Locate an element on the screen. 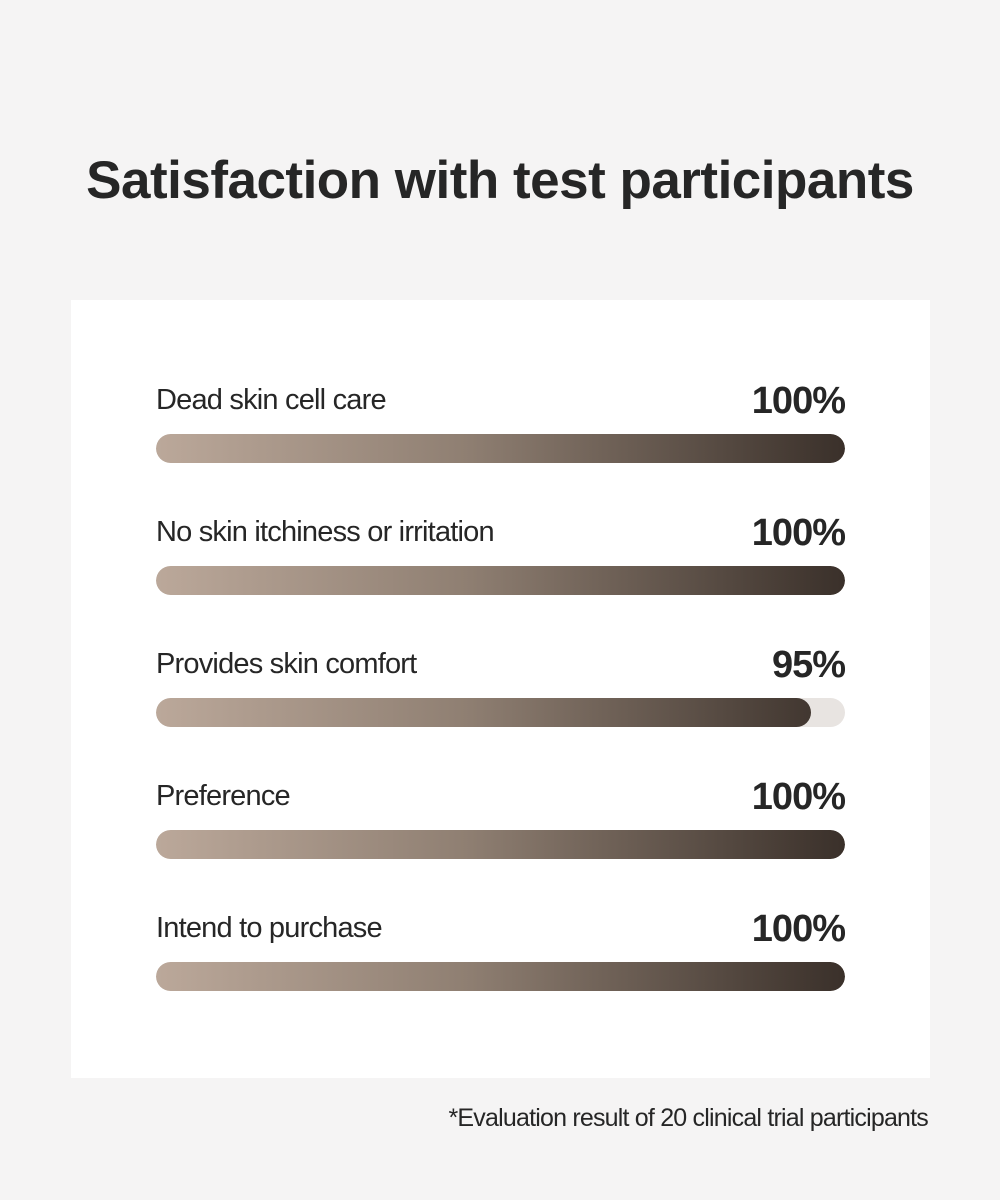 The image size is (1000, 1200). bar-row-preference: Preference 100% is located at coordinates (501, 777).